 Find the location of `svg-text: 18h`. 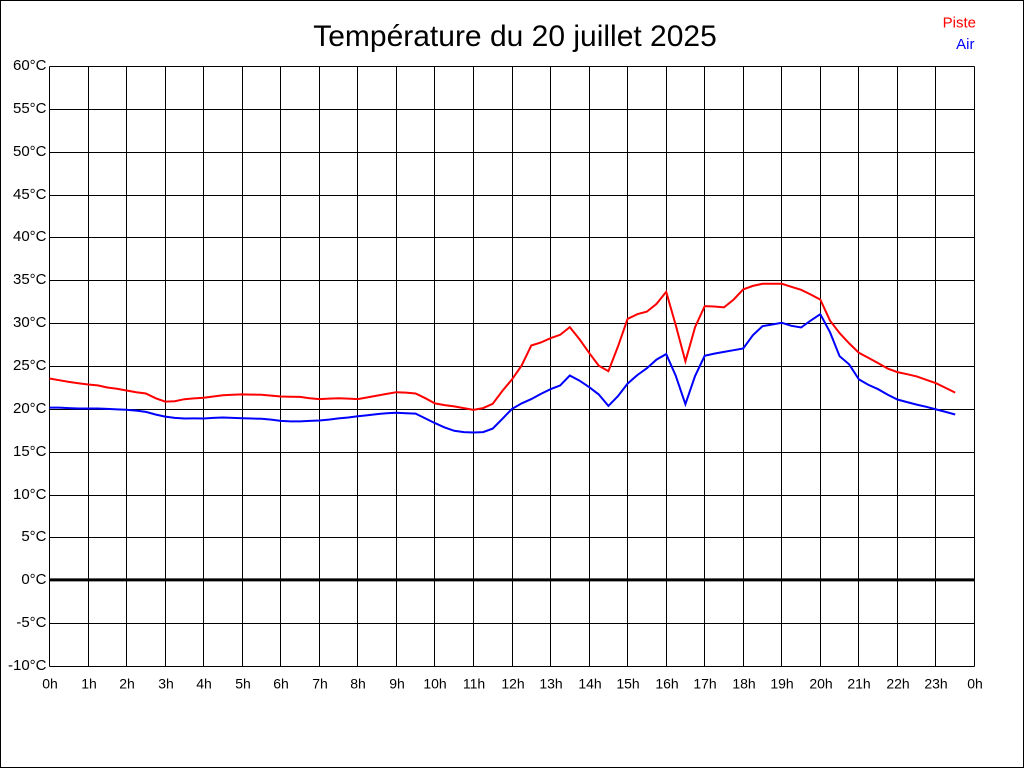

svg-text: 18h is located at coordinates (743, 684).